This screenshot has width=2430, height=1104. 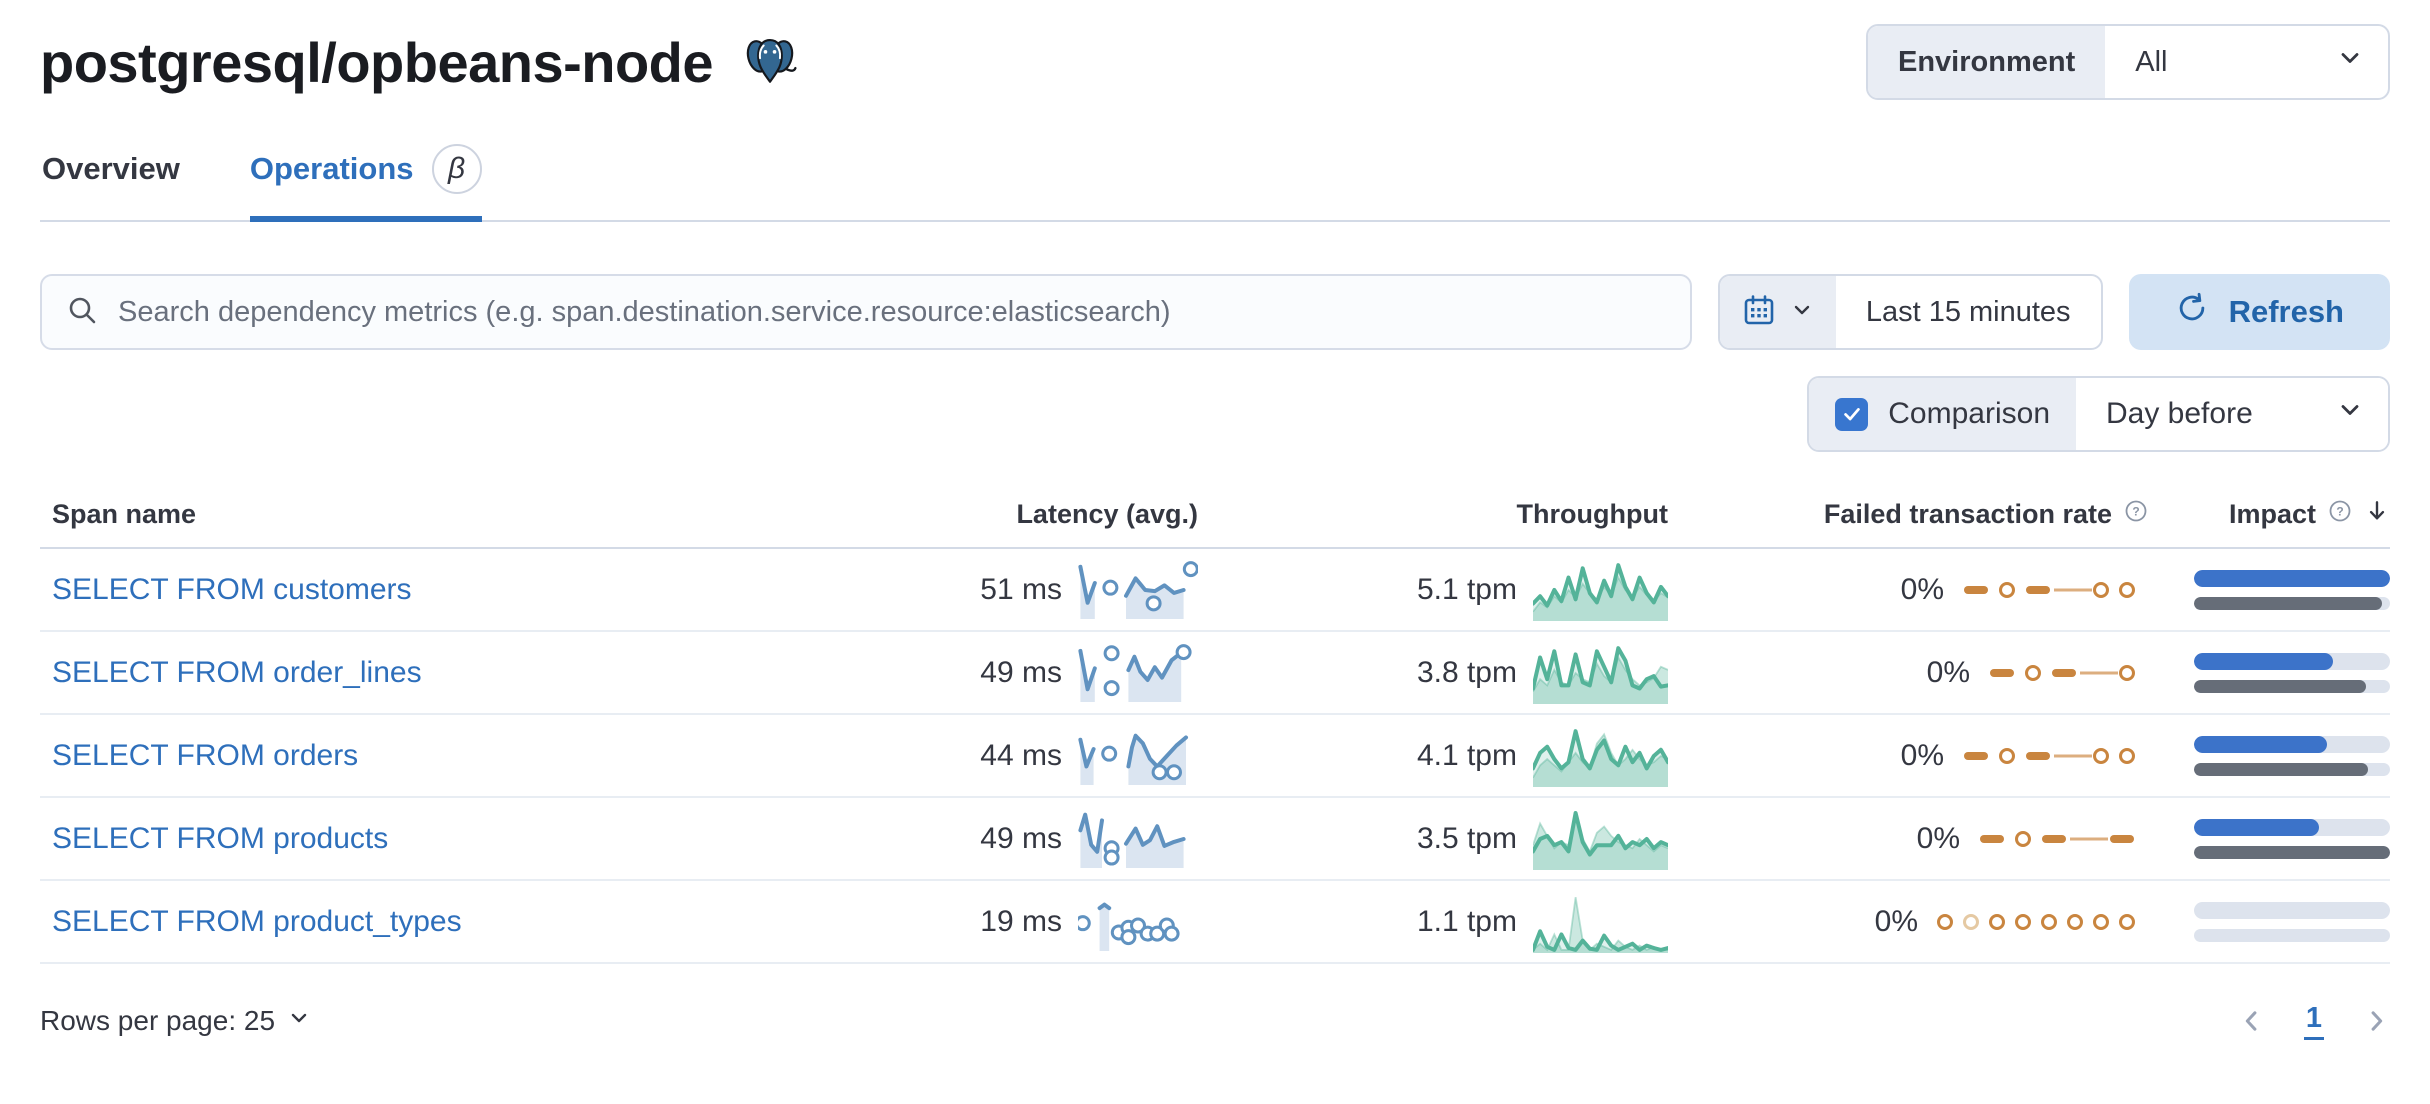 I want to click on controls-row: Last 15 minutes Refresh, so click(x=1215, y=312).